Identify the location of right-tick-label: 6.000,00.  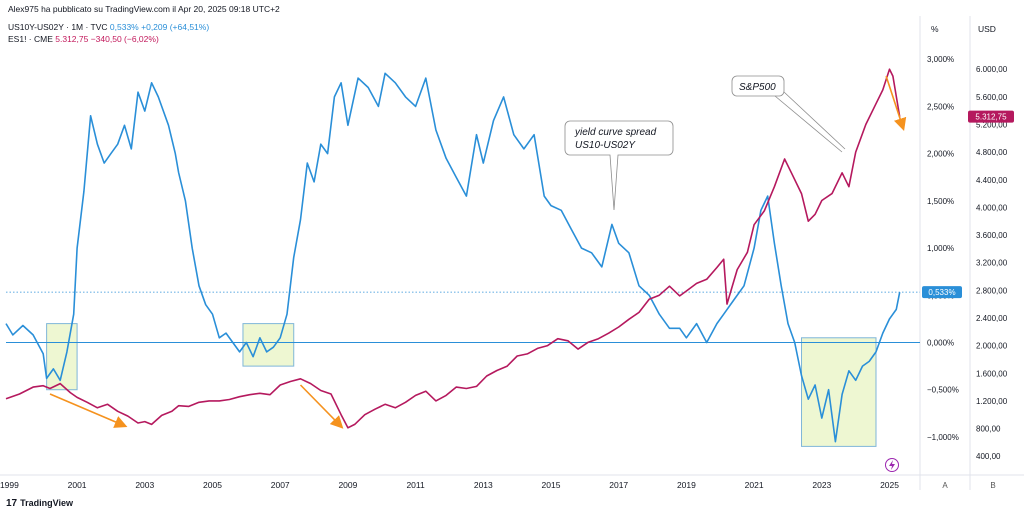
(992, 69).